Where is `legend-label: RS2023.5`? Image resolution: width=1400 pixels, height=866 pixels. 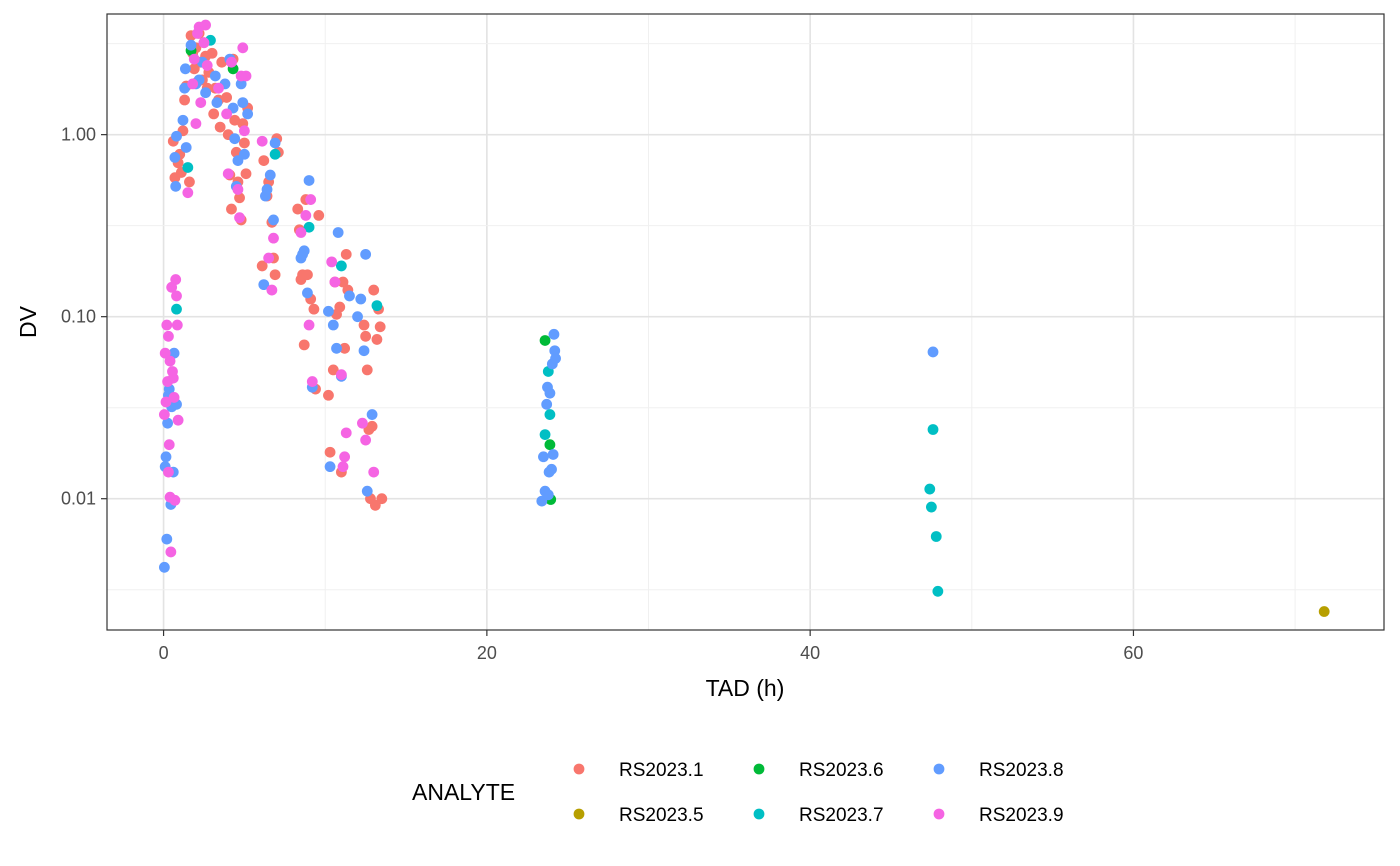
legend-label: RS2023.5 is located at coordinates (661, 815).